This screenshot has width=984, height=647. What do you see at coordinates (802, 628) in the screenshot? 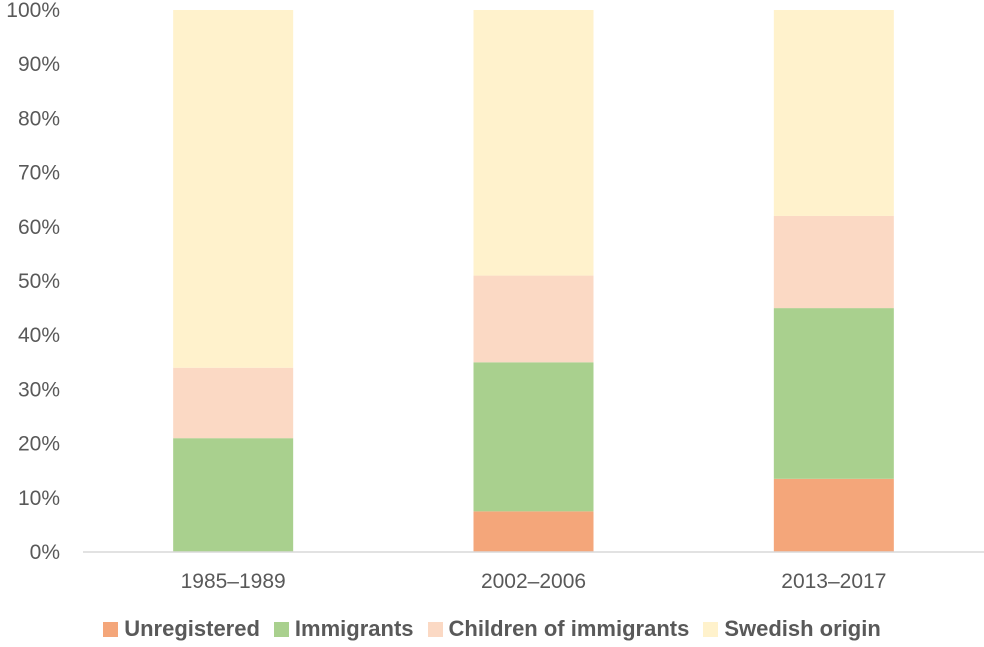
I see `legend-label: Swedish origin` at bounding box center [802, 628].